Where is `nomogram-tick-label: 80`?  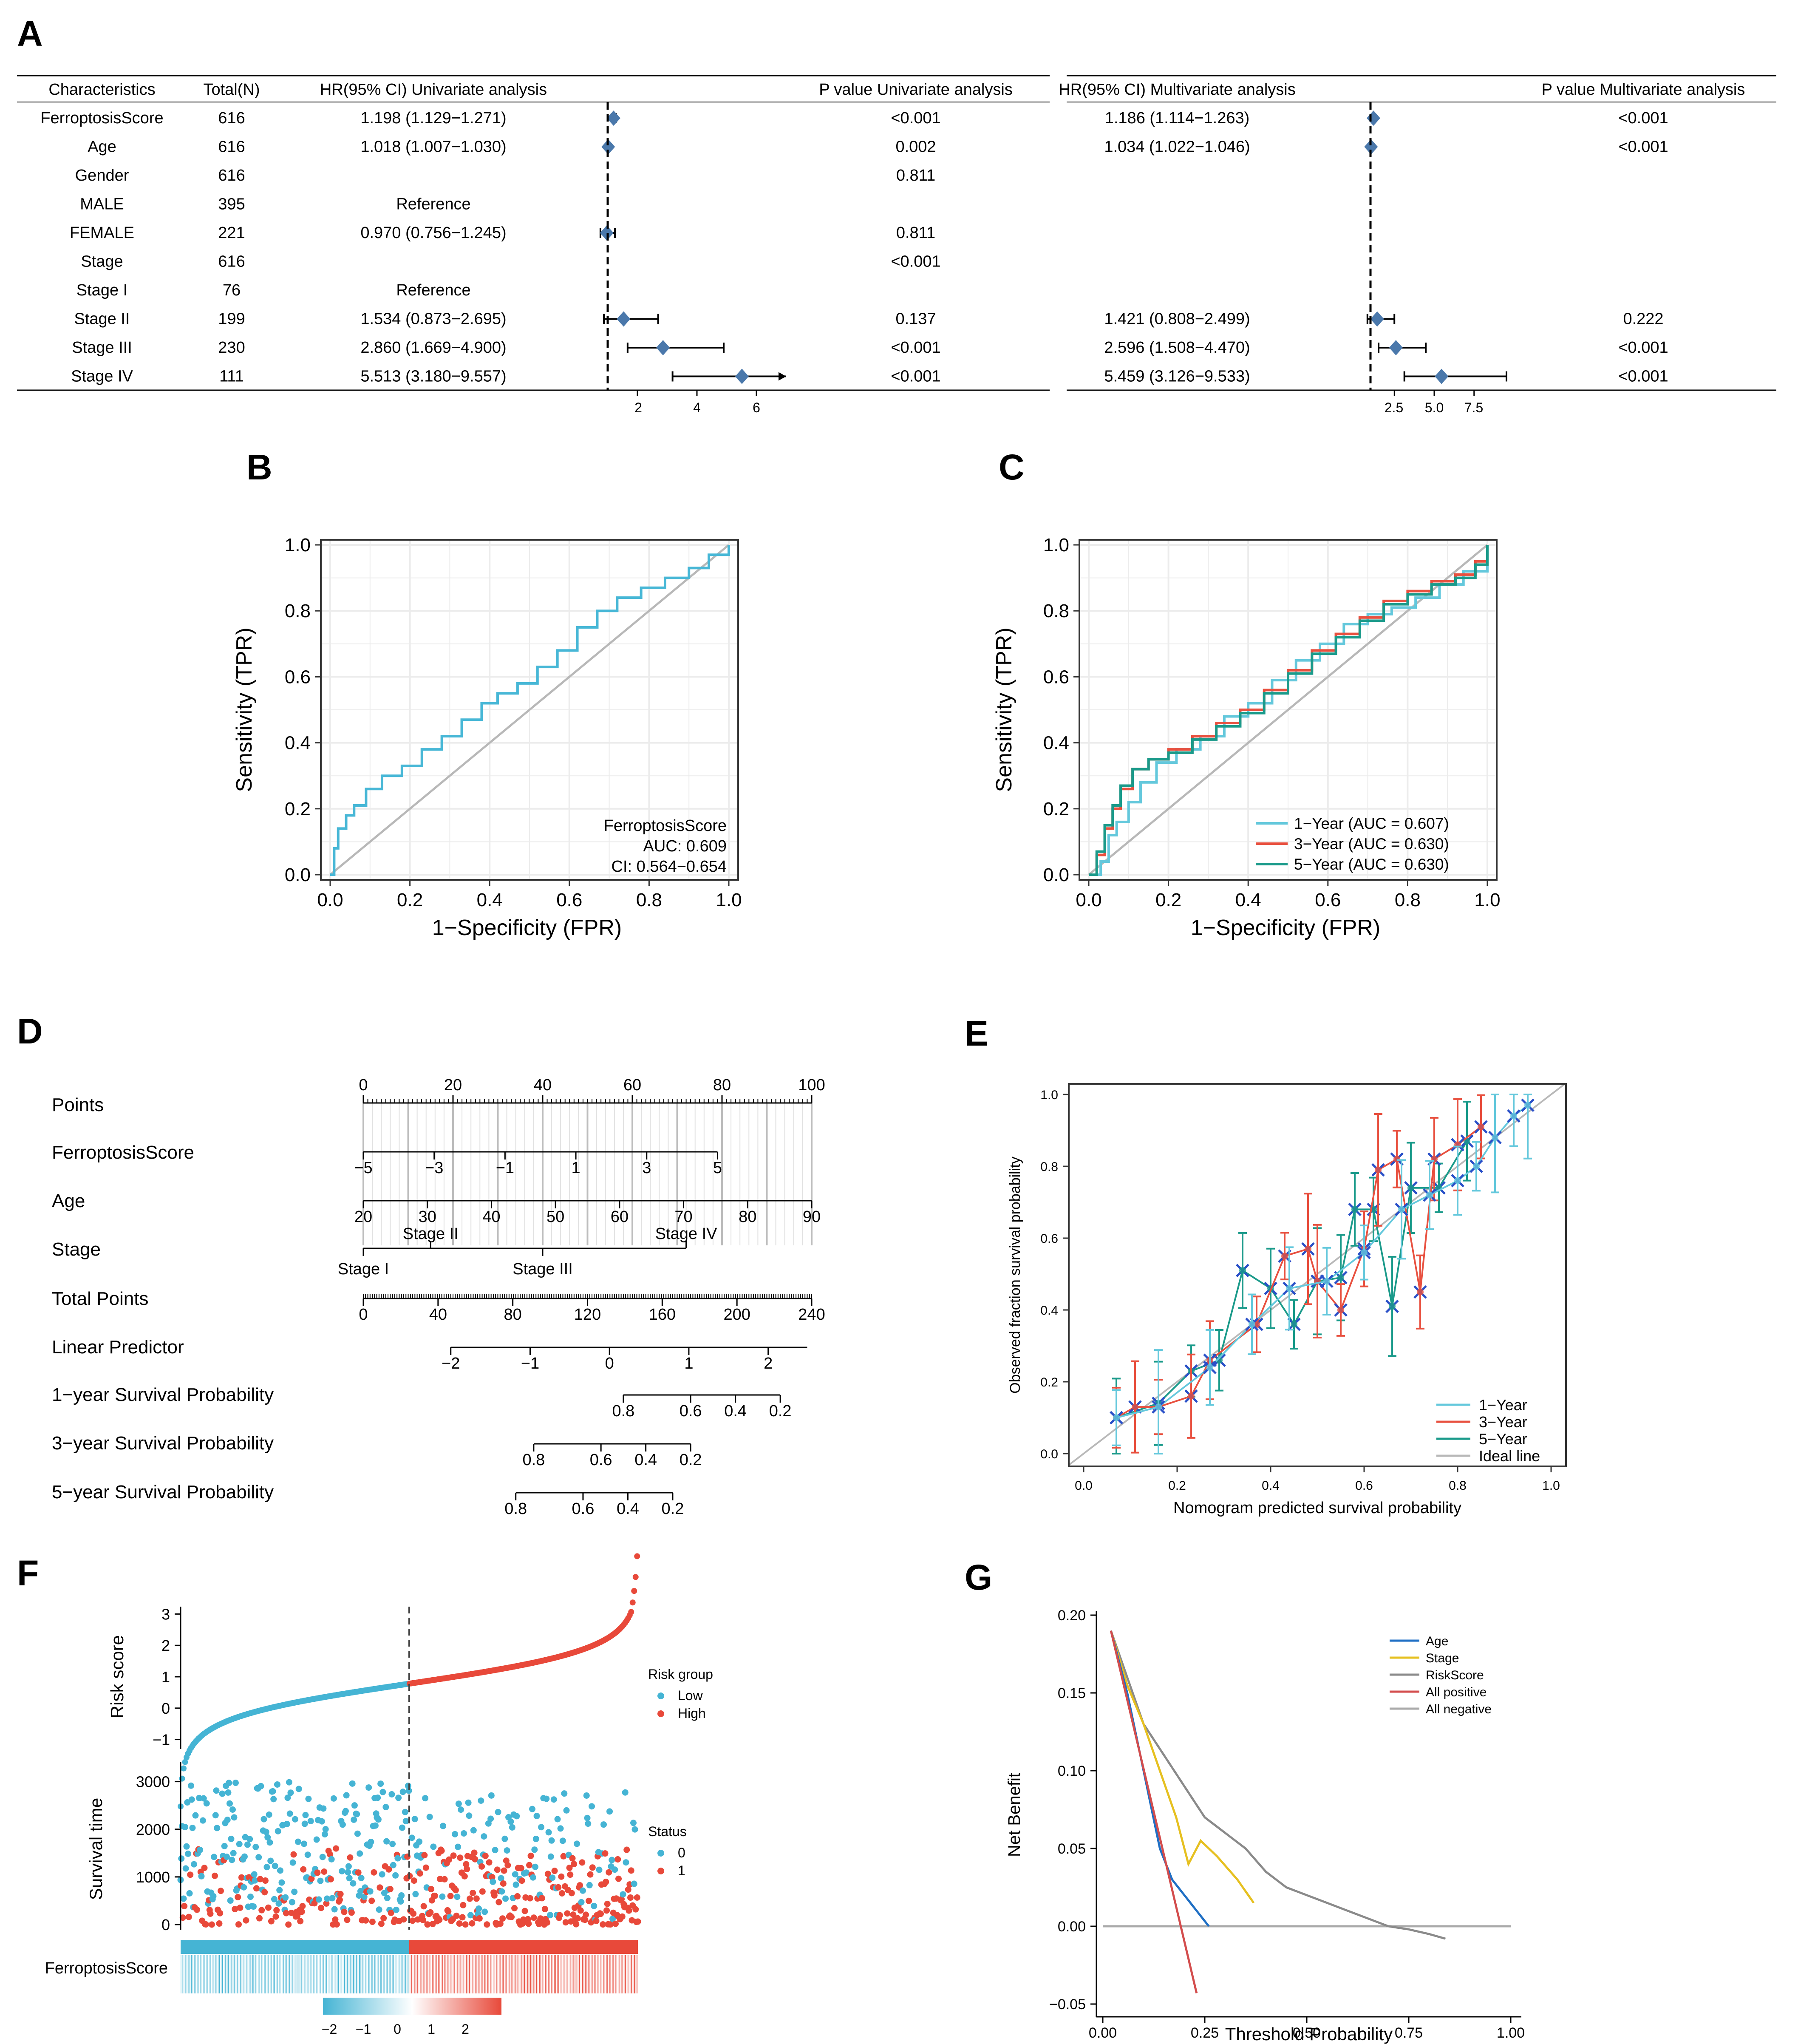 nomogram-tick-label: 80 is located at coordinates (513, 1315).